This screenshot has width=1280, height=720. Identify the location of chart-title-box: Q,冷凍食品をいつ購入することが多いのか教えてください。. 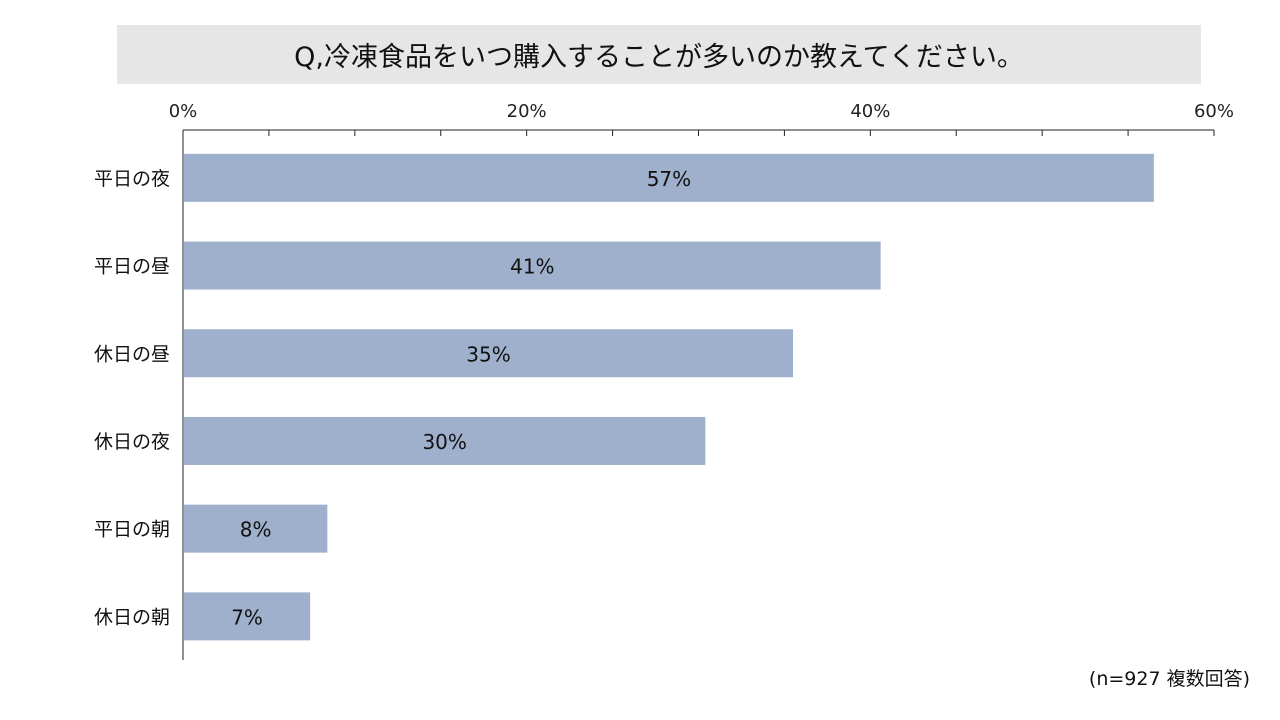
(659, 54).